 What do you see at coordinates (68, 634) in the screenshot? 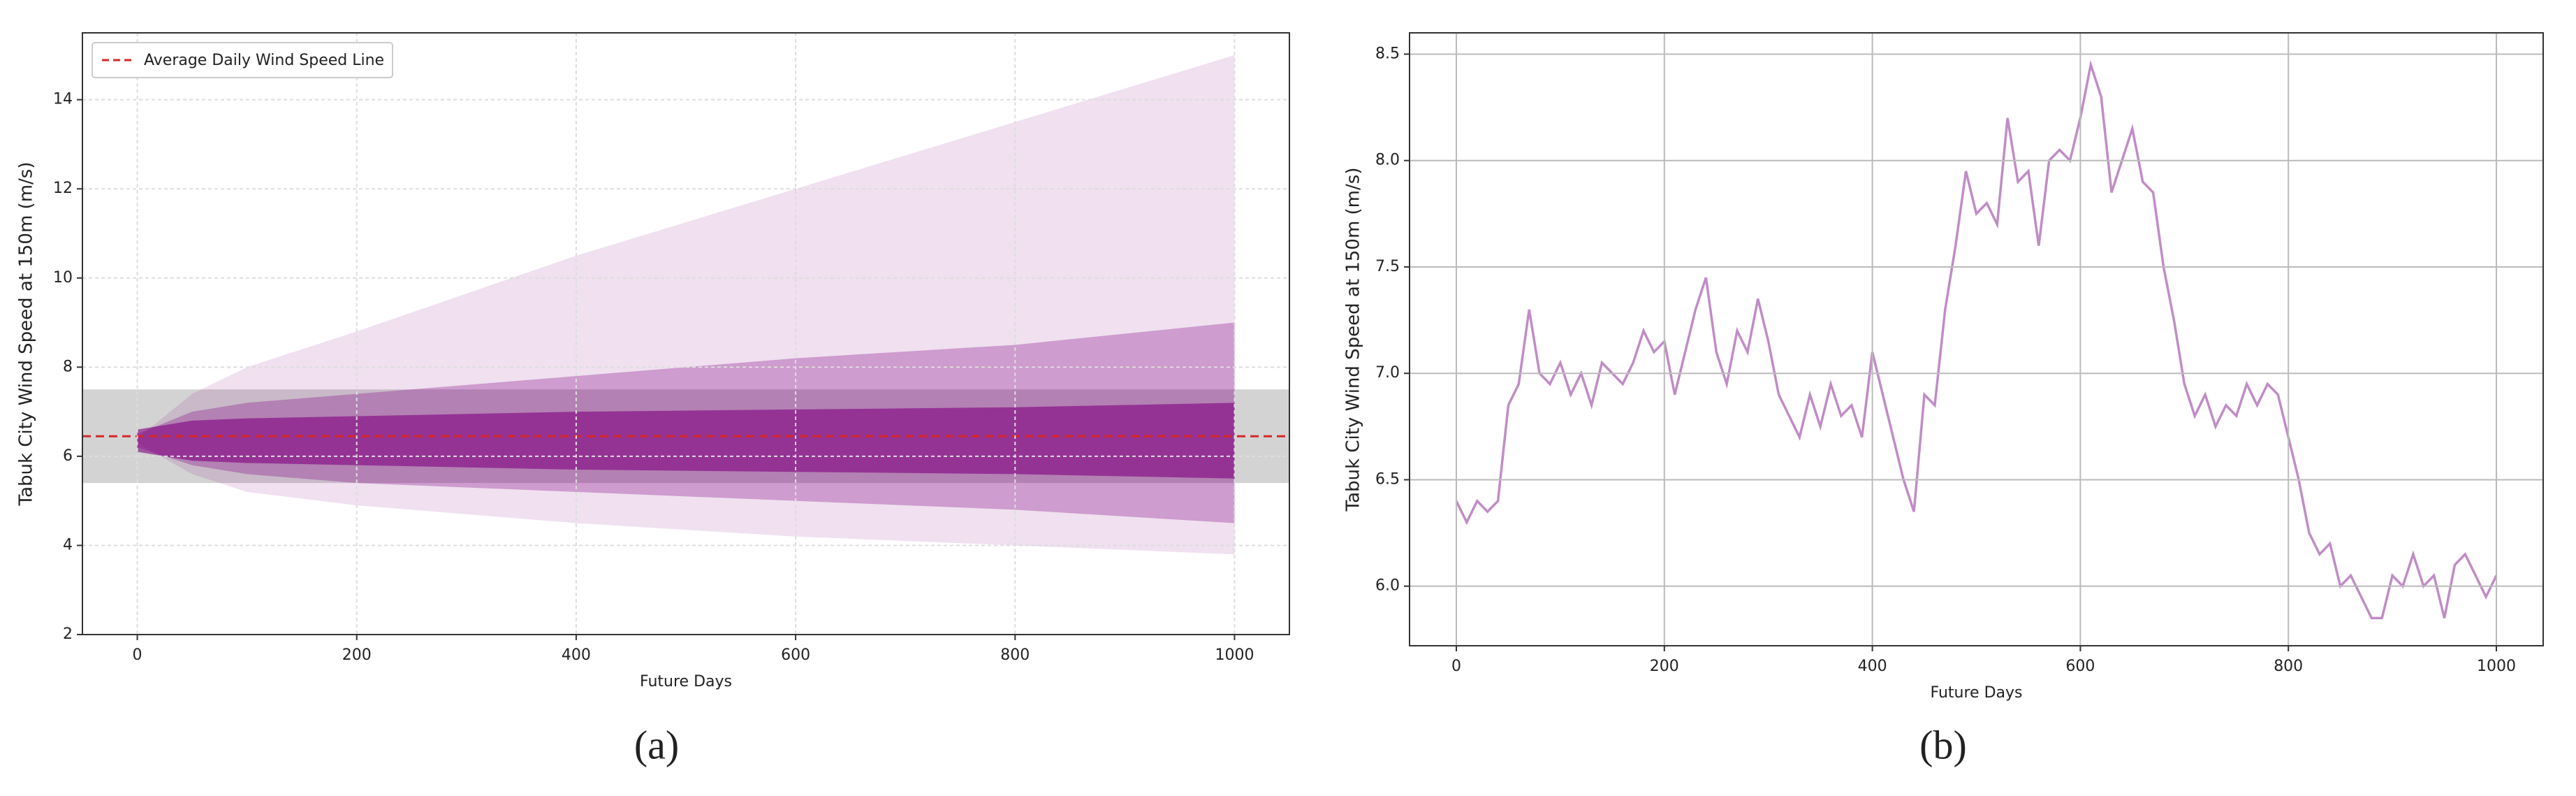
I see `y-tick-label: 2` at bounding box center [68, 634].